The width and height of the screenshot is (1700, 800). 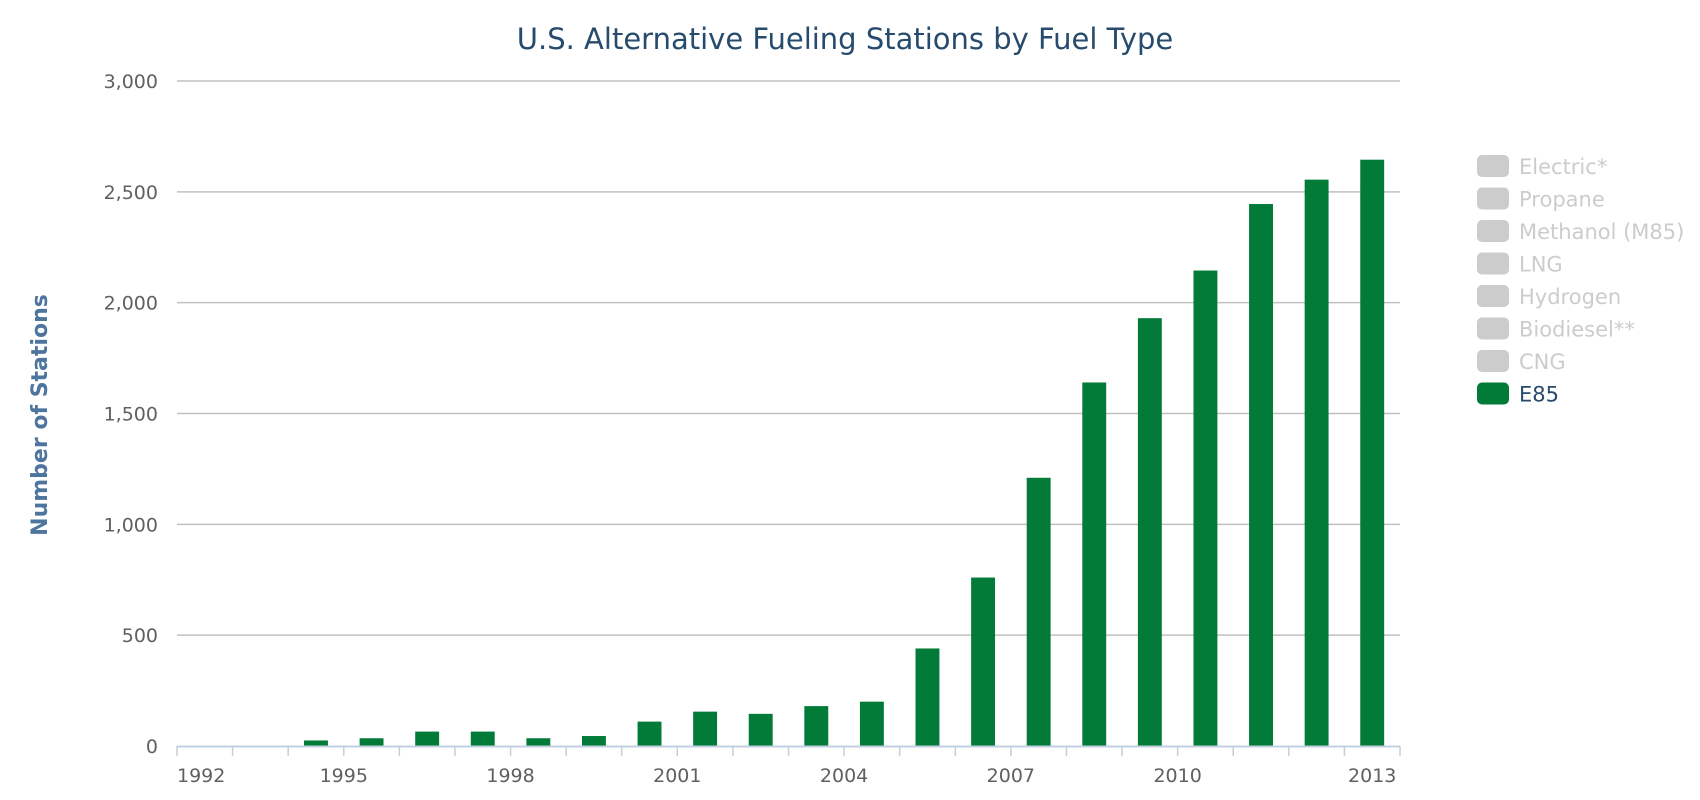 What do you see at coordinates (538, 742) in the screenshot?
I see `bar-1998` at bounding box center [538, 742].